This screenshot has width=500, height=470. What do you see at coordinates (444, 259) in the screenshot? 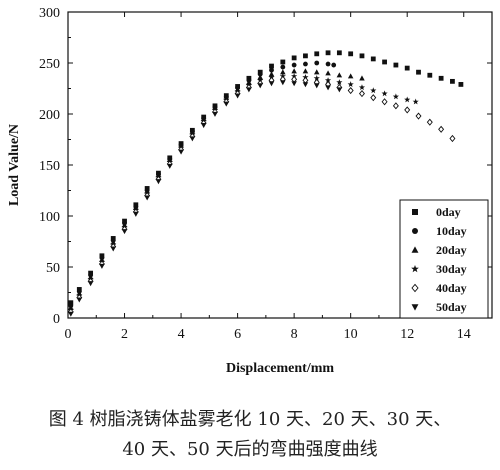
I see `legend-box` at bounding box center [444, 259].